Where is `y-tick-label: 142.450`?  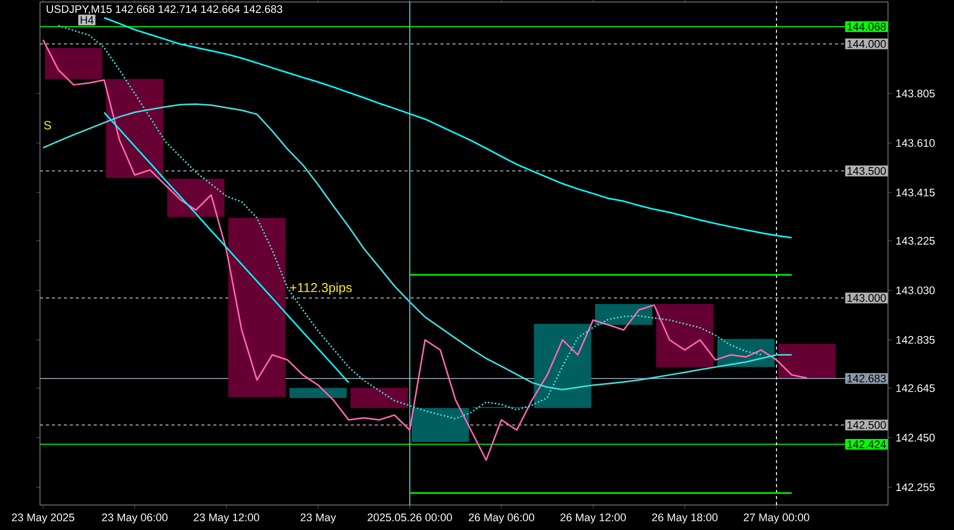 y-tick-label: 142.450 is located at coordinates (915, 438).